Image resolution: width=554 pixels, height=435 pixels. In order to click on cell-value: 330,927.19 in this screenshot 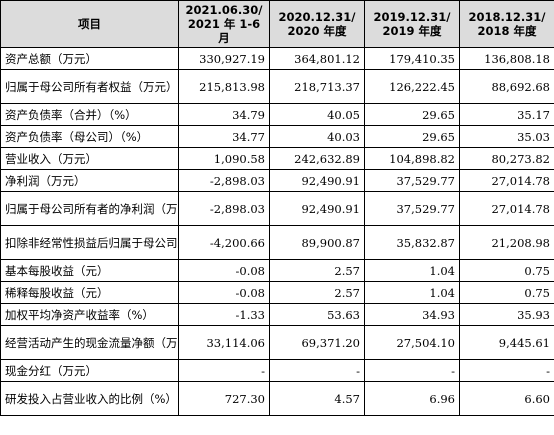, I will do `click(224, 58)`.